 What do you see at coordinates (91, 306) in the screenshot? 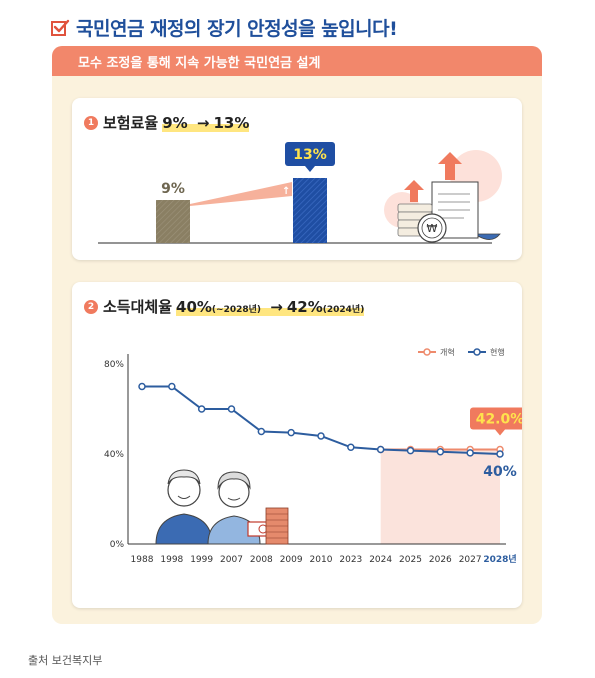
I see `step-number-2: 2` at bounding box center [91, 306].